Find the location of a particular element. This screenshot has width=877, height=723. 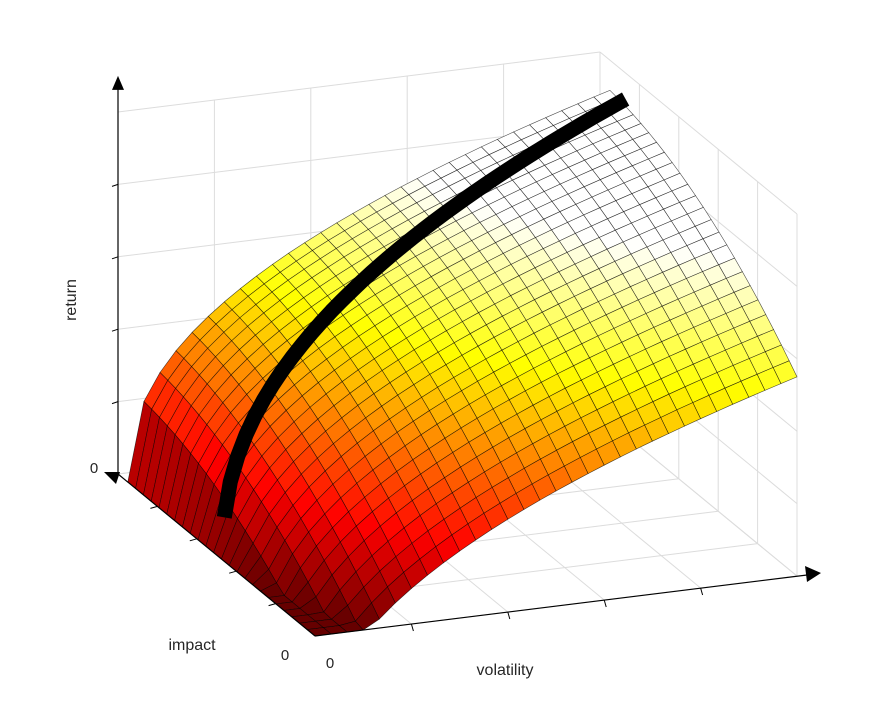

z-tick-label-0: 0 is located at coordinates (94, 468).